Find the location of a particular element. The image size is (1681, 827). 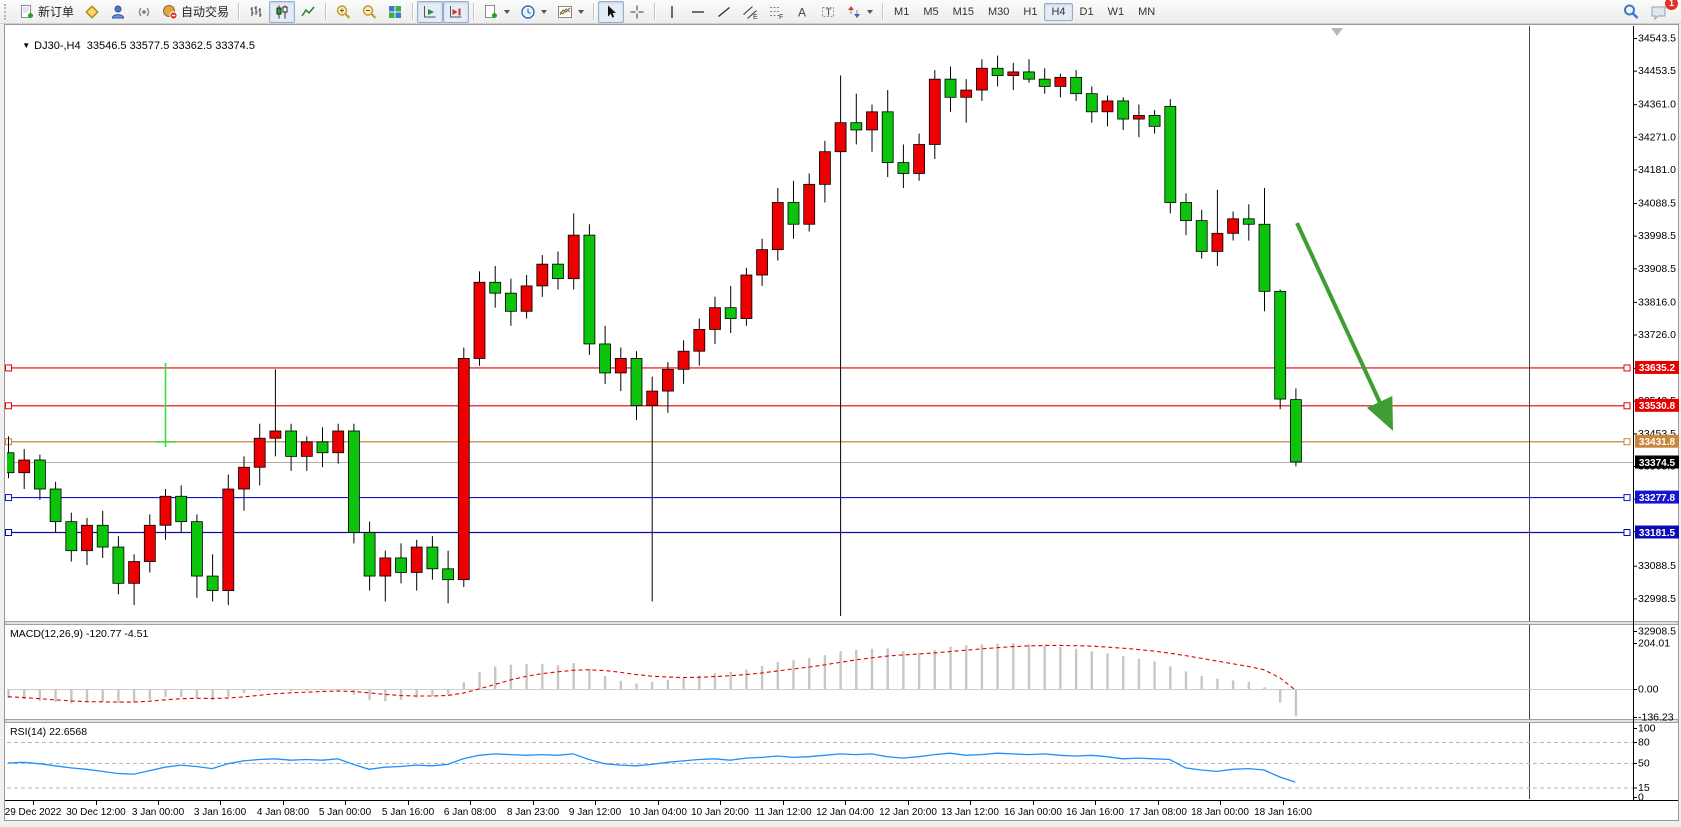

timeframe-h4-button: H4 is located at coordinates (1058, 11).